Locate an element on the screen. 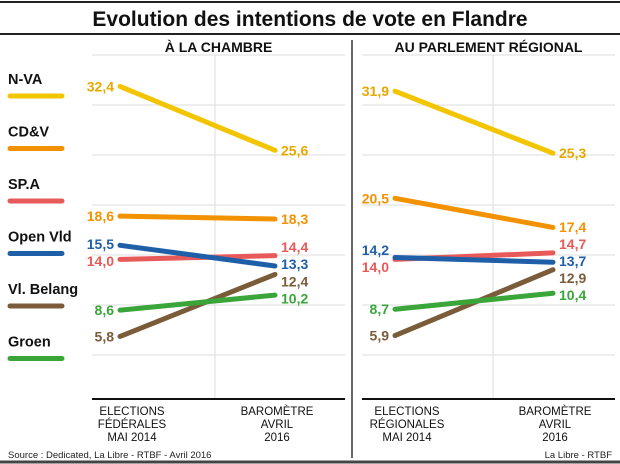 The height and width of the screenshot is (464, 620). x-tick-label: FÉDÉRALES is located at coordinates (132, 424).